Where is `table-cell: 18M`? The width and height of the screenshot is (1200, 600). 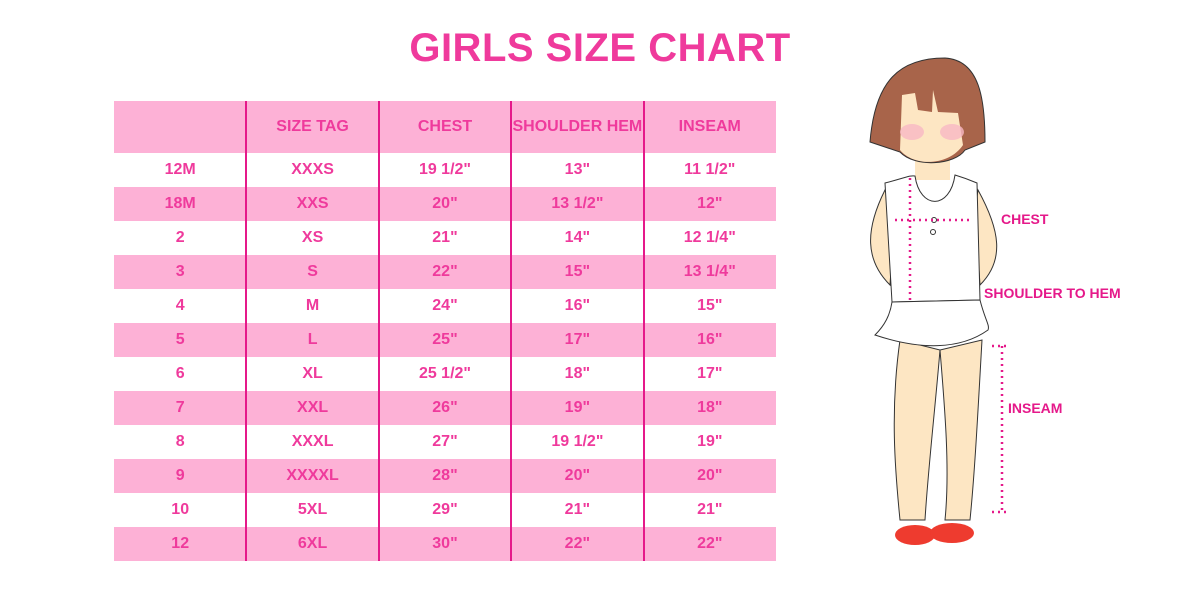 table-cell: 18M is located at coordinates (180, 203).